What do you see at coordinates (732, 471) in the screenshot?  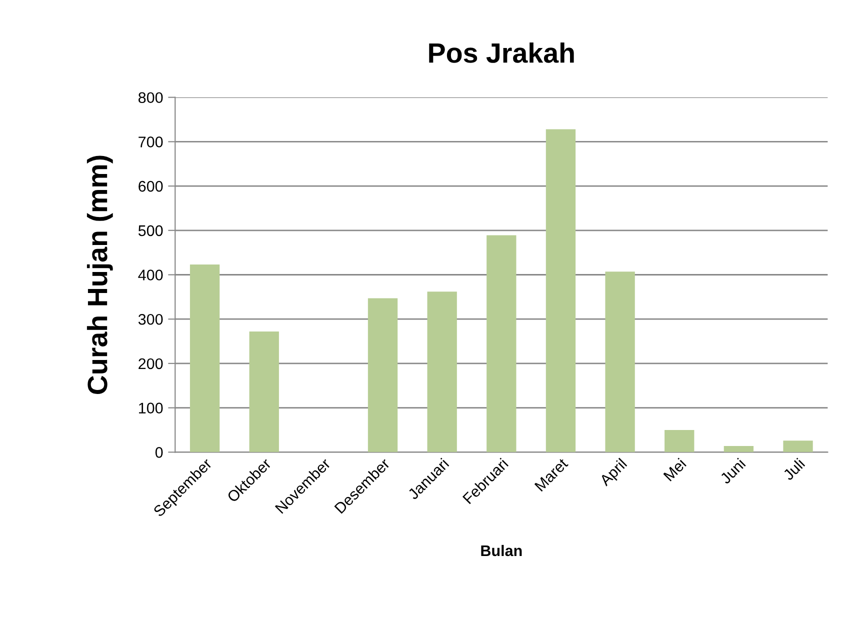 I see `x-tick-label: Juni` at bounding box center [732, 471].